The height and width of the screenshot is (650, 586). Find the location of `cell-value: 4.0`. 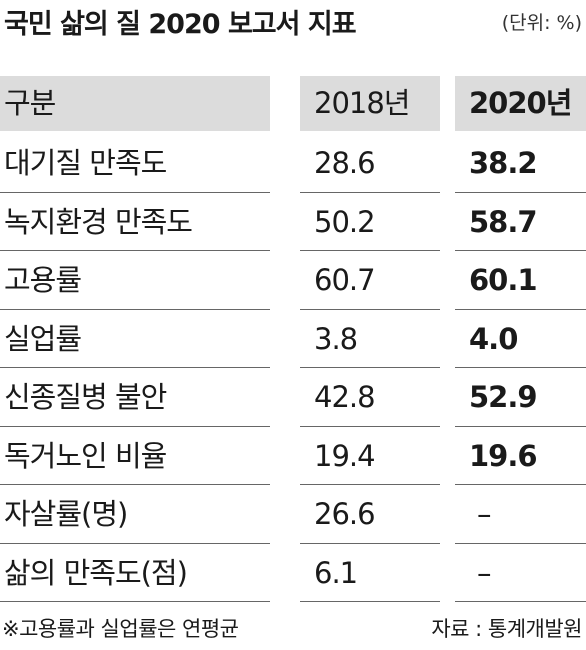

cell-value: 4.0 is located at coordinates (493, 338).